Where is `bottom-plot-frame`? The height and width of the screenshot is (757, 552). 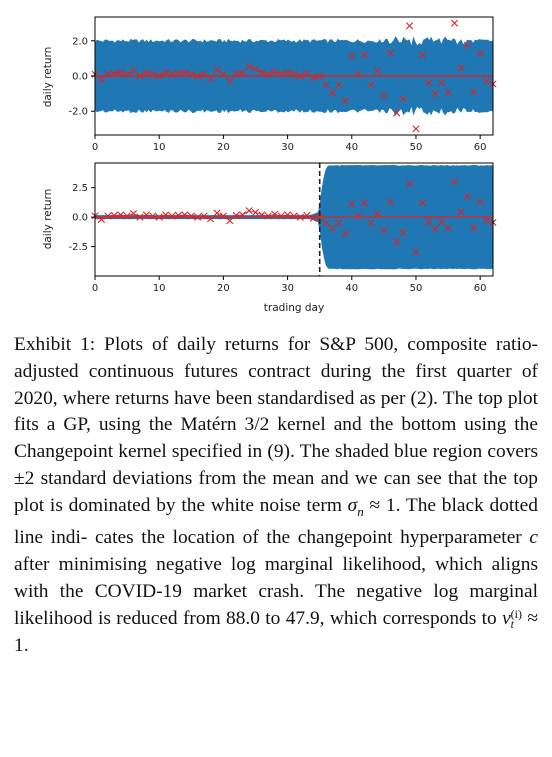 bottom-plot-frame is located at coordinates (294, 219).